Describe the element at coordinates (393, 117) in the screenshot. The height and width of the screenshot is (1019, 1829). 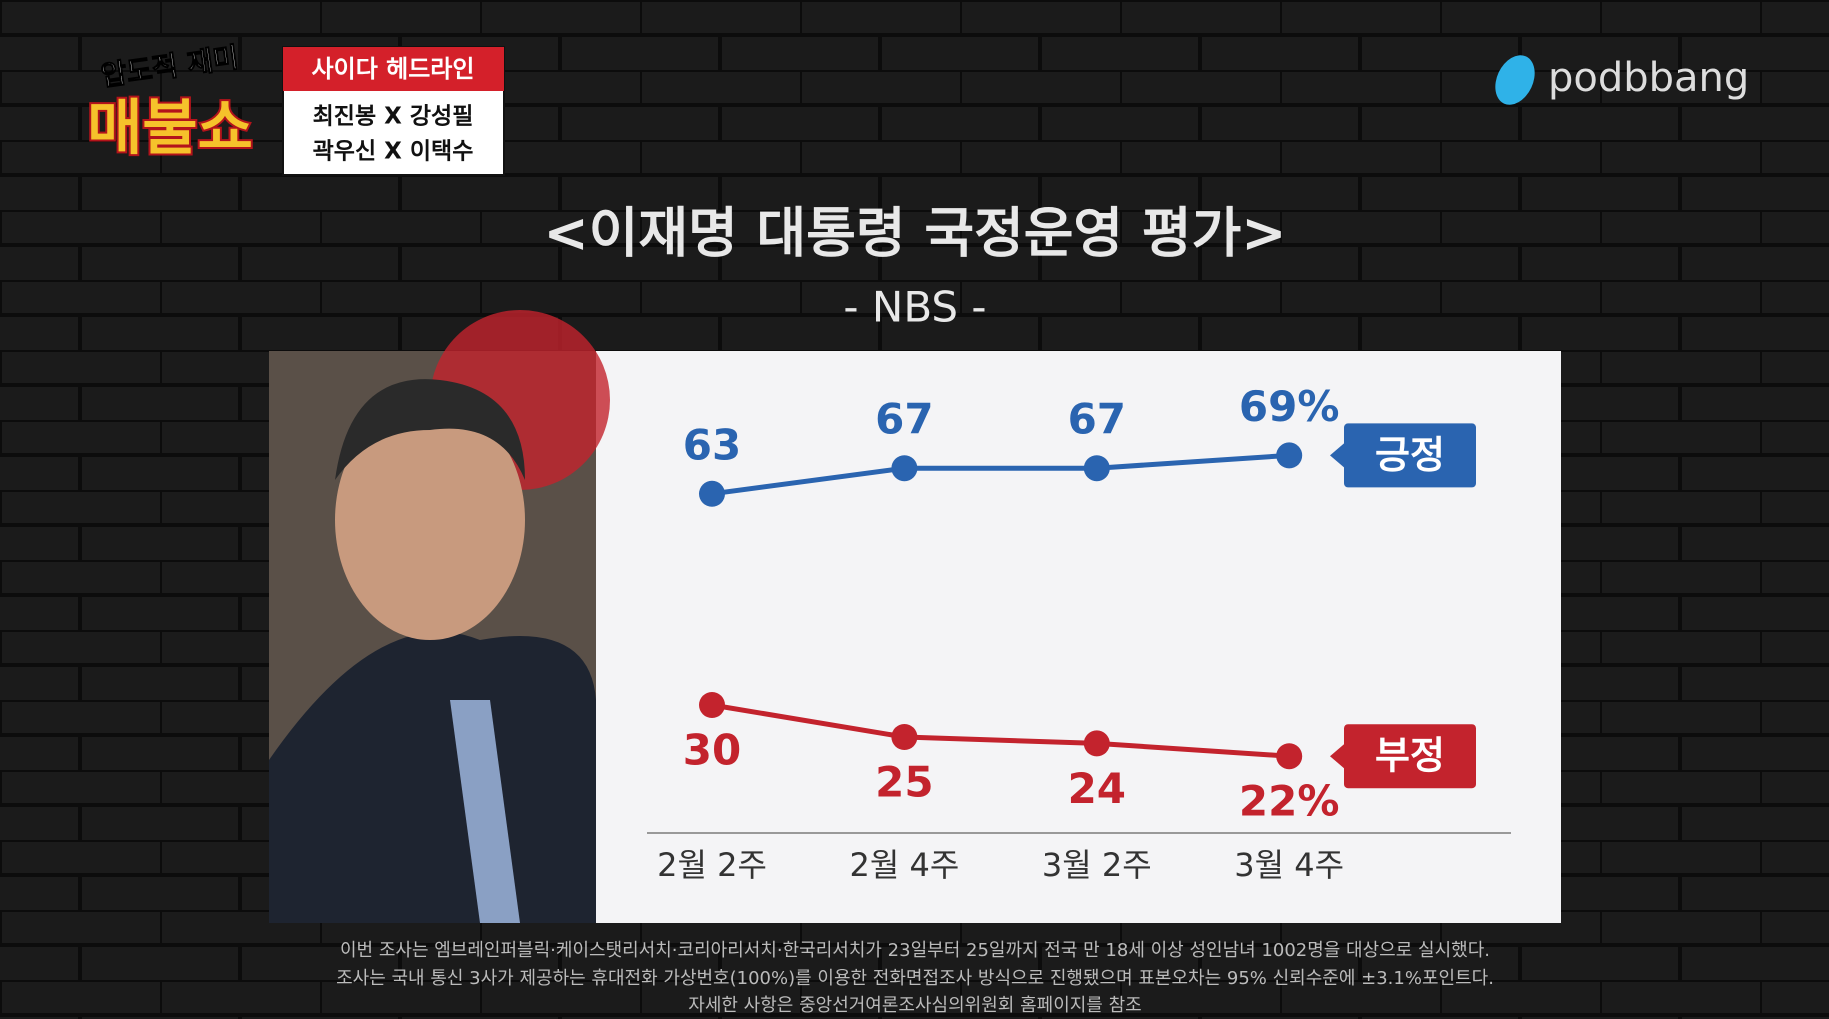
I see `panel-line: 최진봉 X 강성필` at that location.